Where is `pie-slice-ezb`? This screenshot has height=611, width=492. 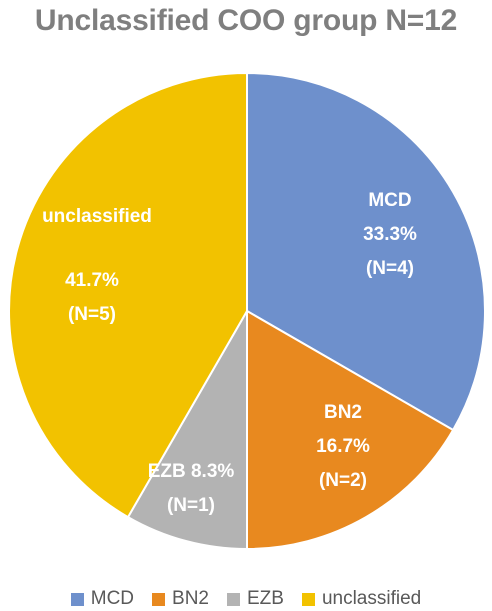
pie-slice-ezb is located at coordinates (187, 429).